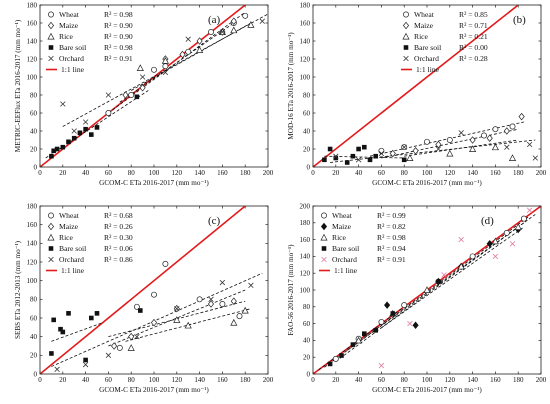 The height and width of the screenshot is (404, 550). What do you see at coordinates (472, 173) in the screenshot?
I see `x-tick-label: 140` at bounding box center [472, 173].